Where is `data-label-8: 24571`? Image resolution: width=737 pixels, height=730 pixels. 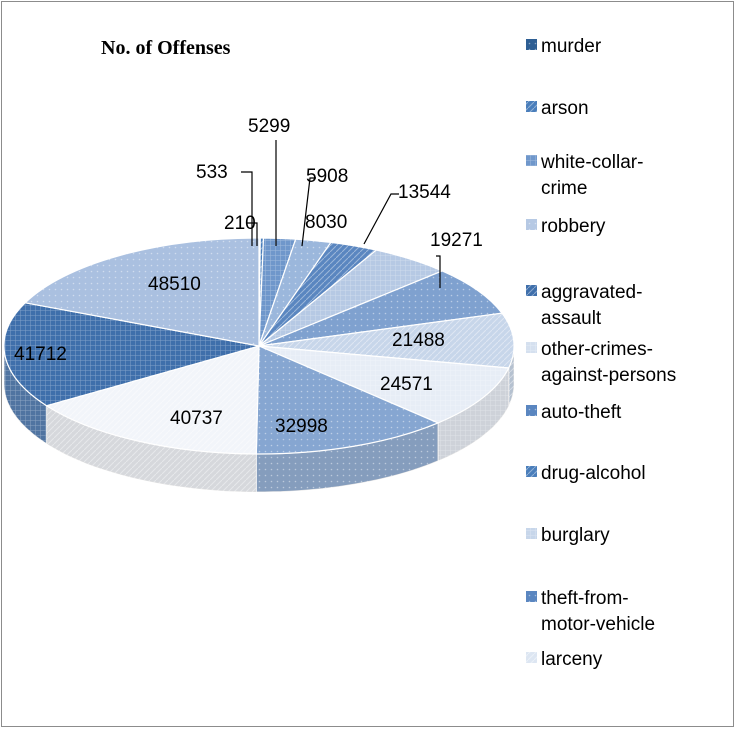
data-label-8: 24571 is located at coordinates (406, 384).